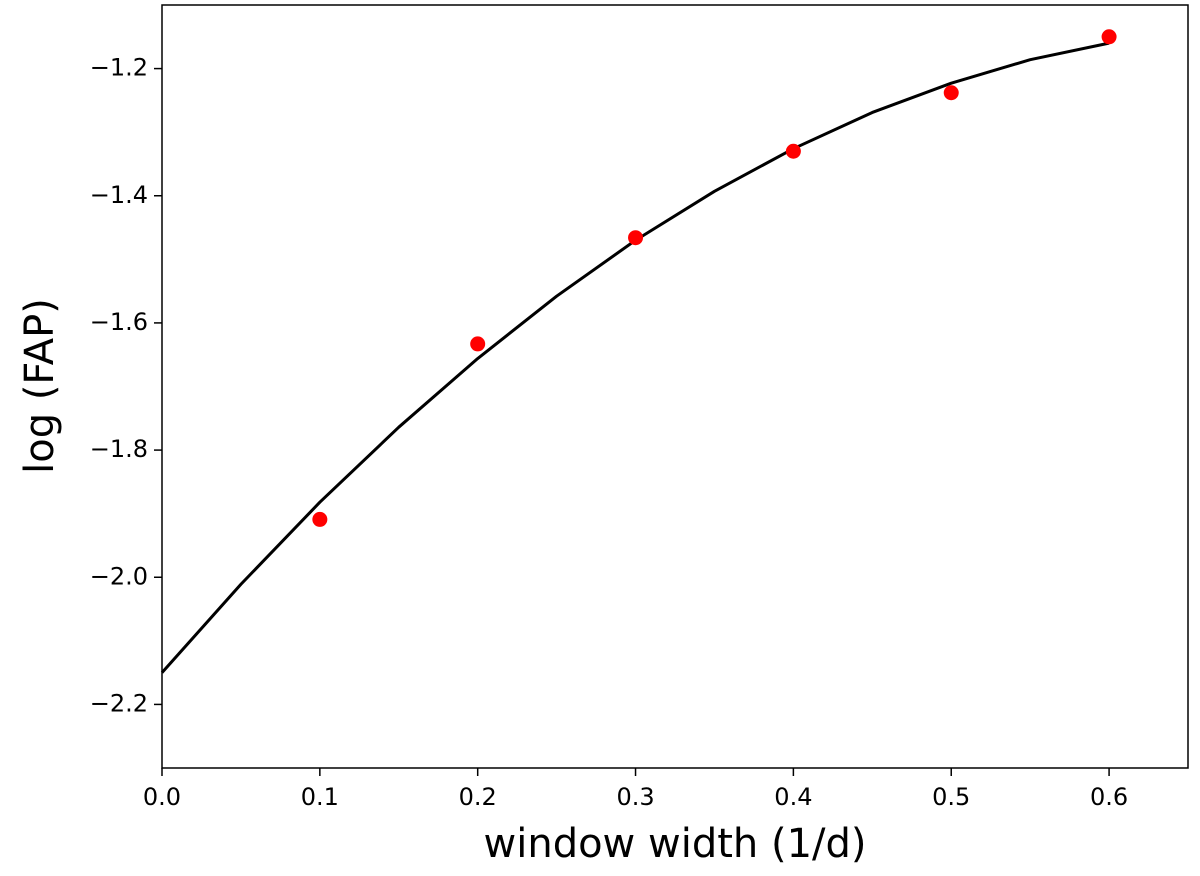  I want to click on y-tick-label: −1.2, so click(119, 68).